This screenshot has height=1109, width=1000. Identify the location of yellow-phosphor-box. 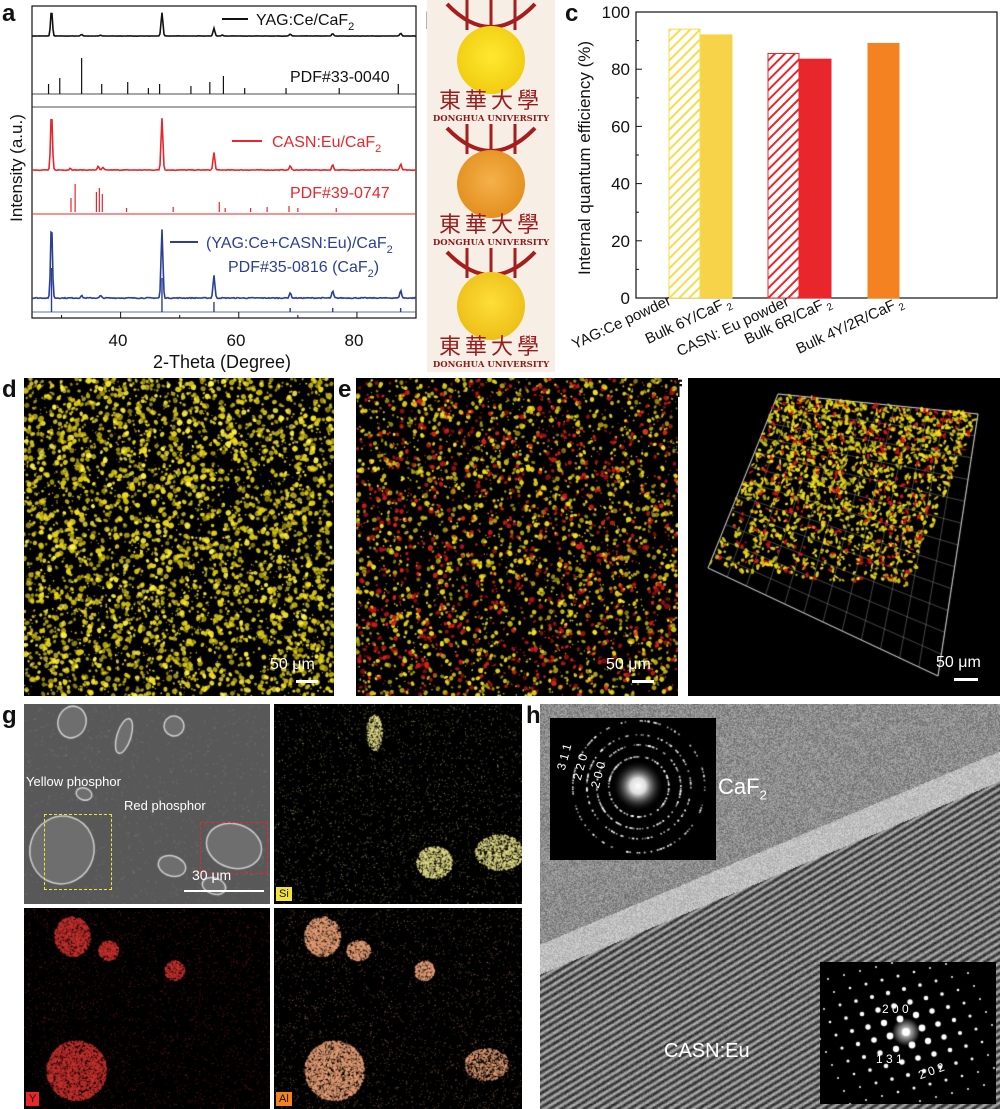
(78, 852).